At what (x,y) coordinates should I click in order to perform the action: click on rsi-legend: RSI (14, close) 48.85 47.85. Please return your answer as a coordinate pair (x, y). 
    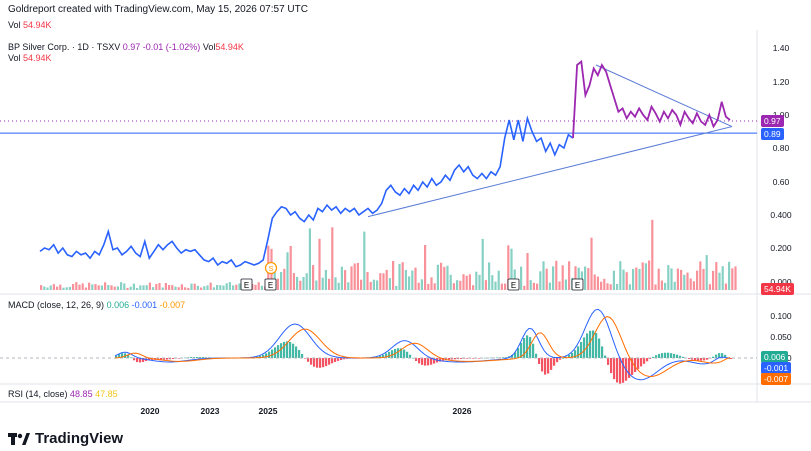
    Looking at the image, I should click on (63, 394).